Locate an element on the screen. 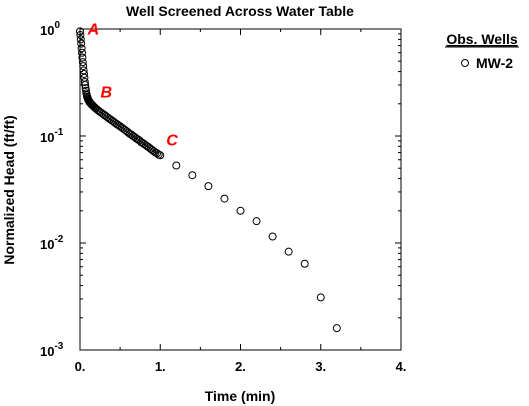 Image resolution: width=529 pixels, height=406 pixels. legend-label-mw-2: MW-2 is located at coordinates (494, 63).